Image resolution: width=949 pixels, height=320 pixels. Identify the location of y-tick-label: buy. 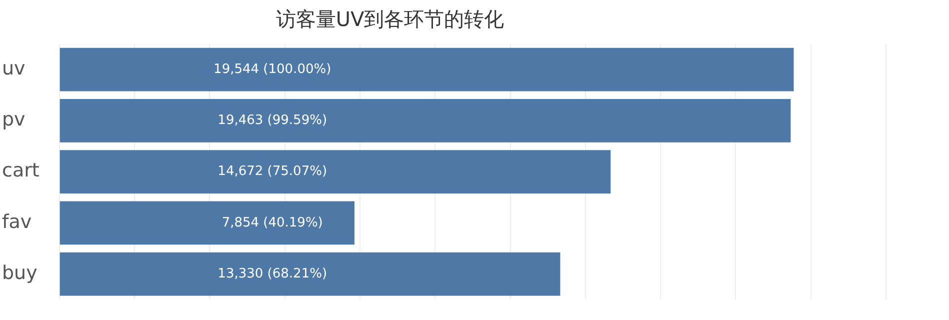
(20, 273).